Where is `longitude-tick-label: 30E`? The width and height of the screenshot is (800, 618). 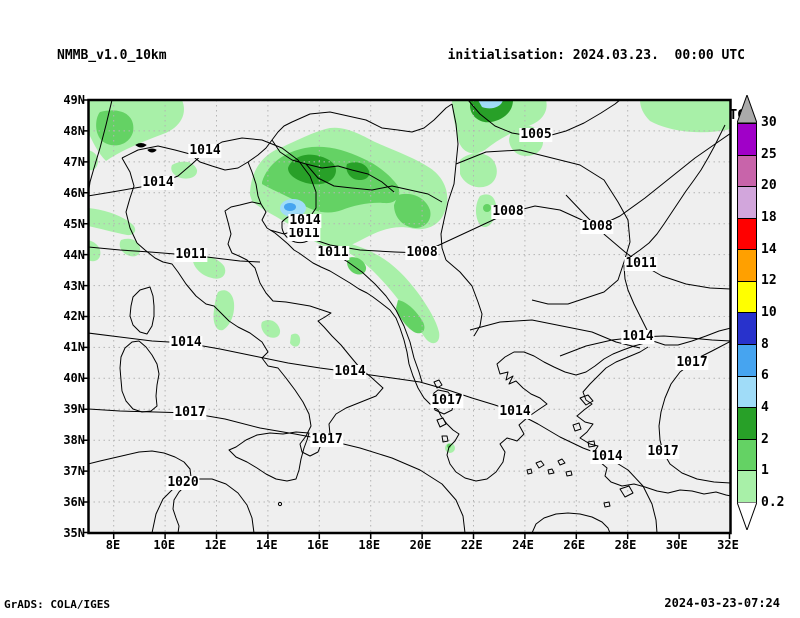 longitude-tick-label: 30E is located at coordinates (676, 545).